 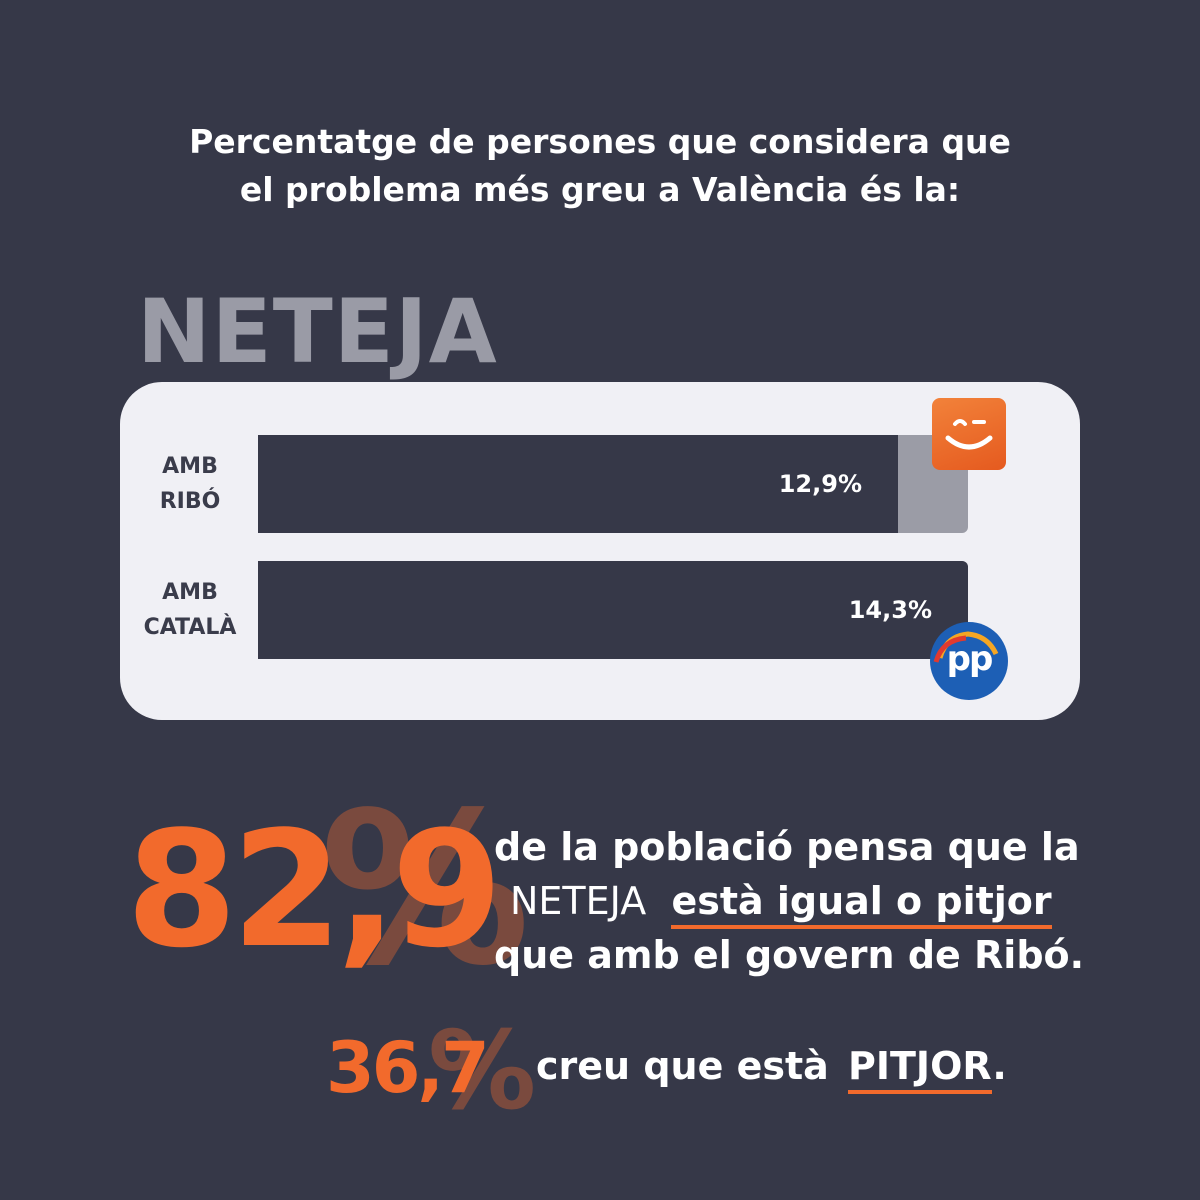 I want to click on statement-1-line-2: NETEJA està igual o pitjor, so click(x=794, y=901).